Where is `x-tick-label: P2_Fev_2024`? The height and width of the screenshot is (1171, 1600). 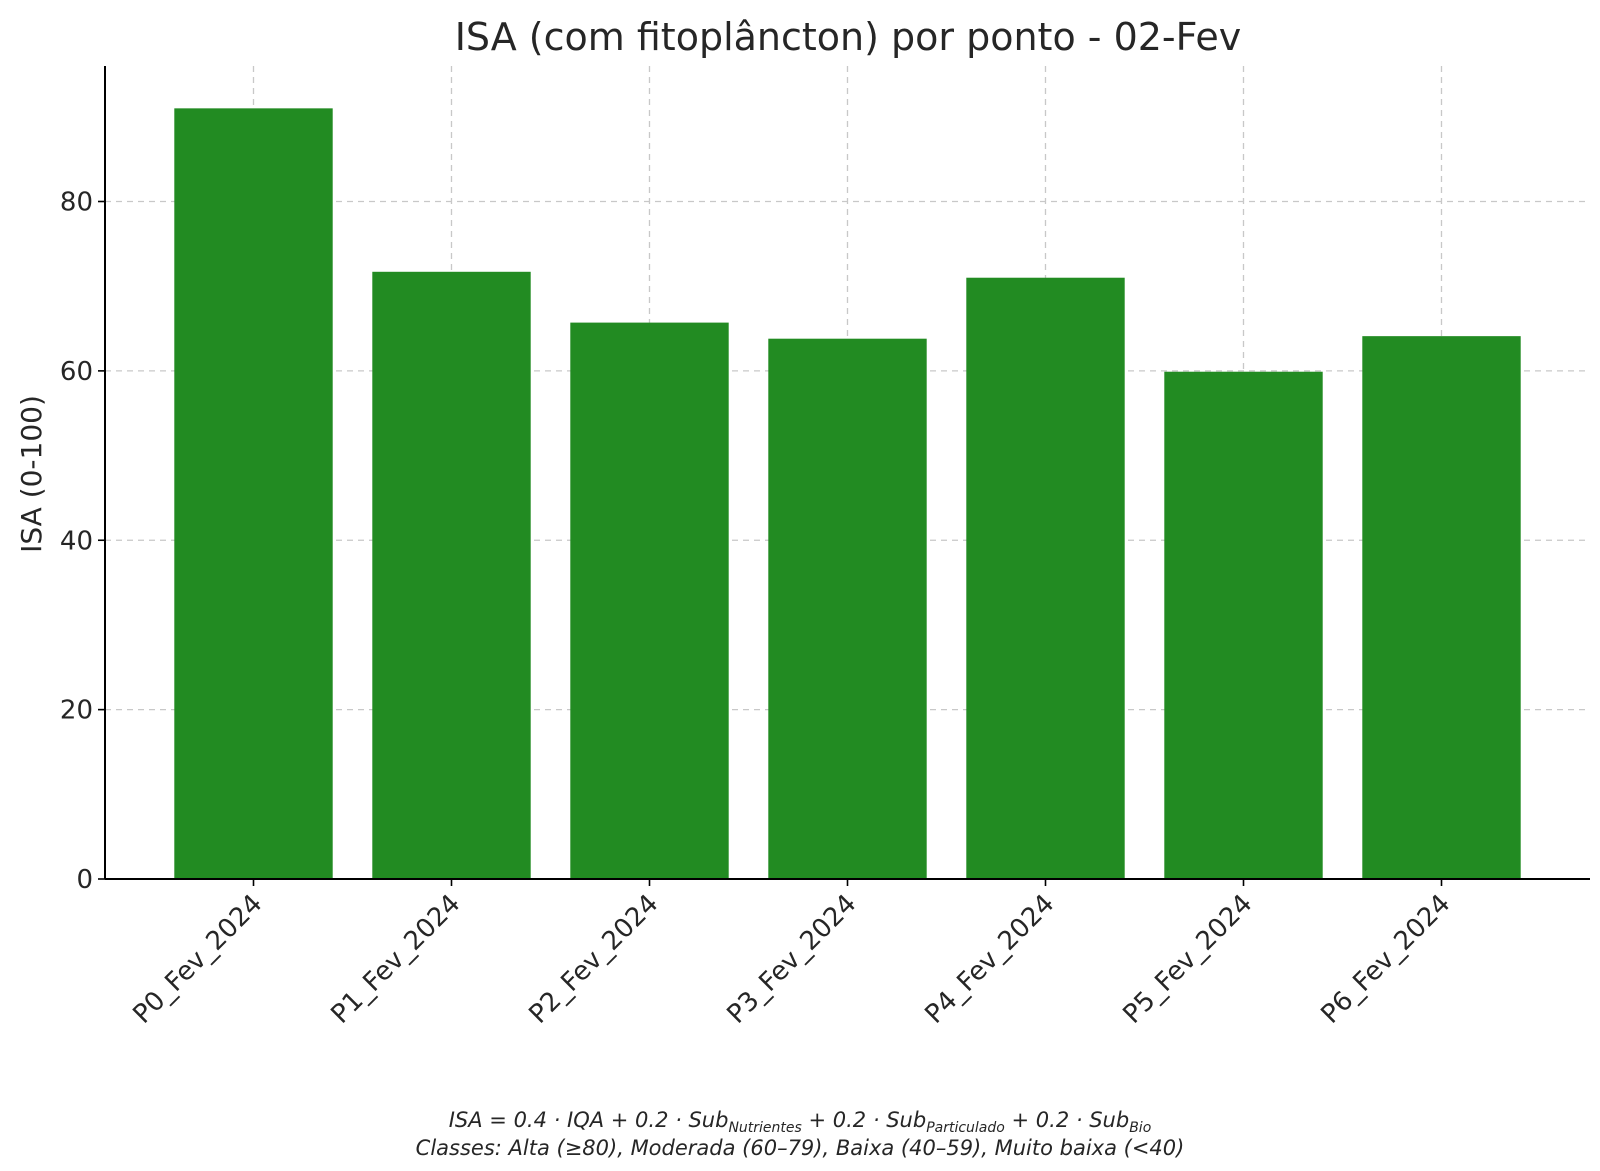 x-tick-label: P2_Fev_2024 is located at coordinates (594, 959).